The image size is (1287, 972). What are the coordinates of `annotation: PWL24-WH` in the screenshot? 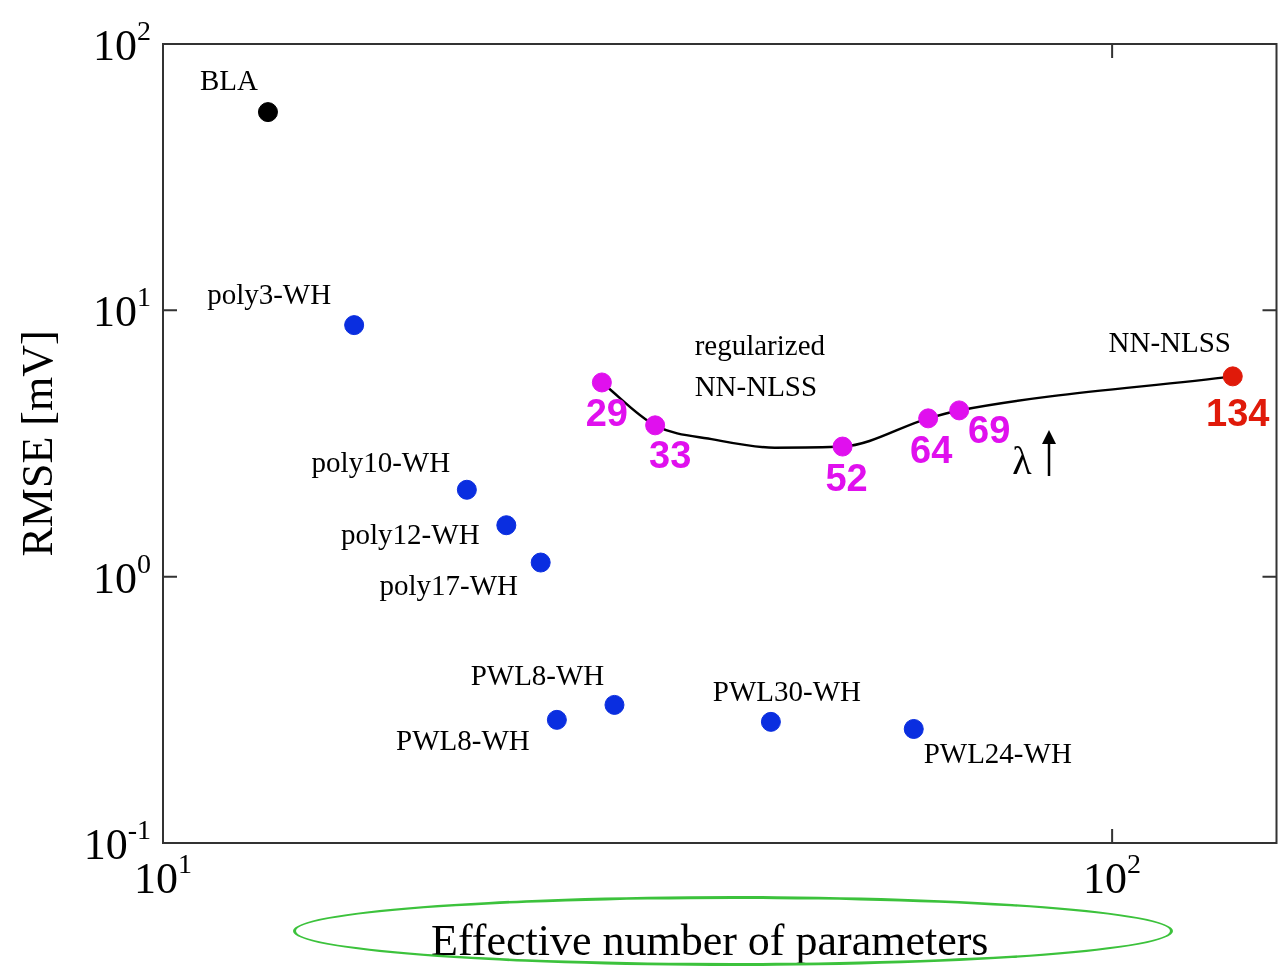 It's located at (997, 752).